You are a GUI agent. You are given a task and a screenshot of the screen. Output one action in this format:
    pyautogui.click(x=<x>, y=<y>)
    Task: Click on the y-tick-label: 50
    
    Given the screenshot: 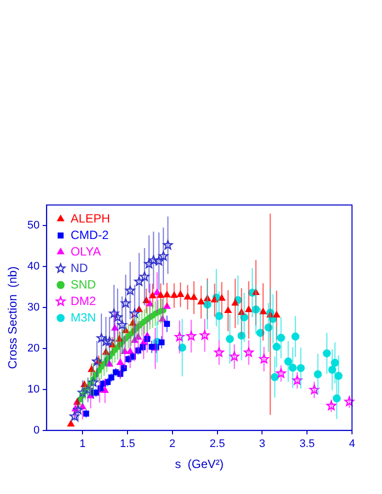 What is the action you would take?
    pyautogui.click(x=33, y=226)
    